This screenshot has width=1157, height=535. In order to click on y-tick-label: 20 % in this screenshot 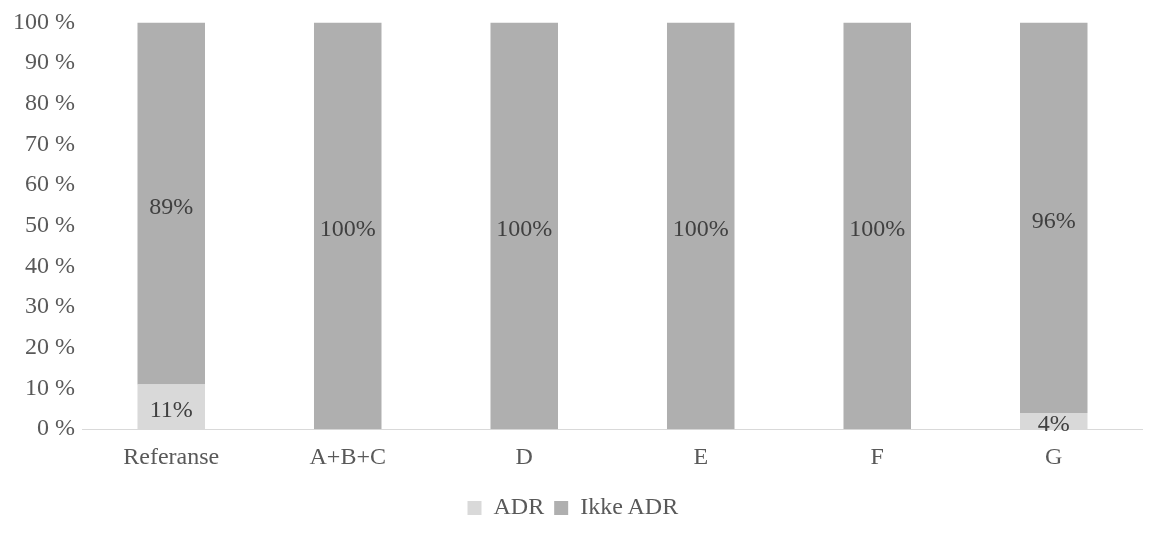, I will do `click(49, 346)`.